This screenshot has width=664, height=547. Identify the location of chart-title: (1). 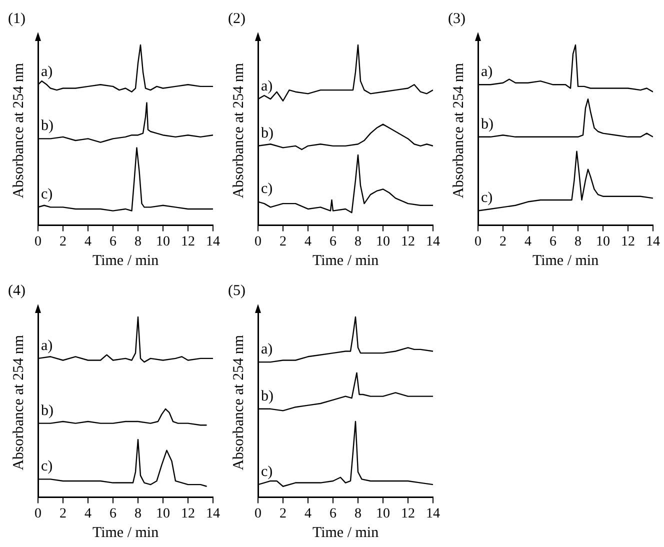
(17, 19).